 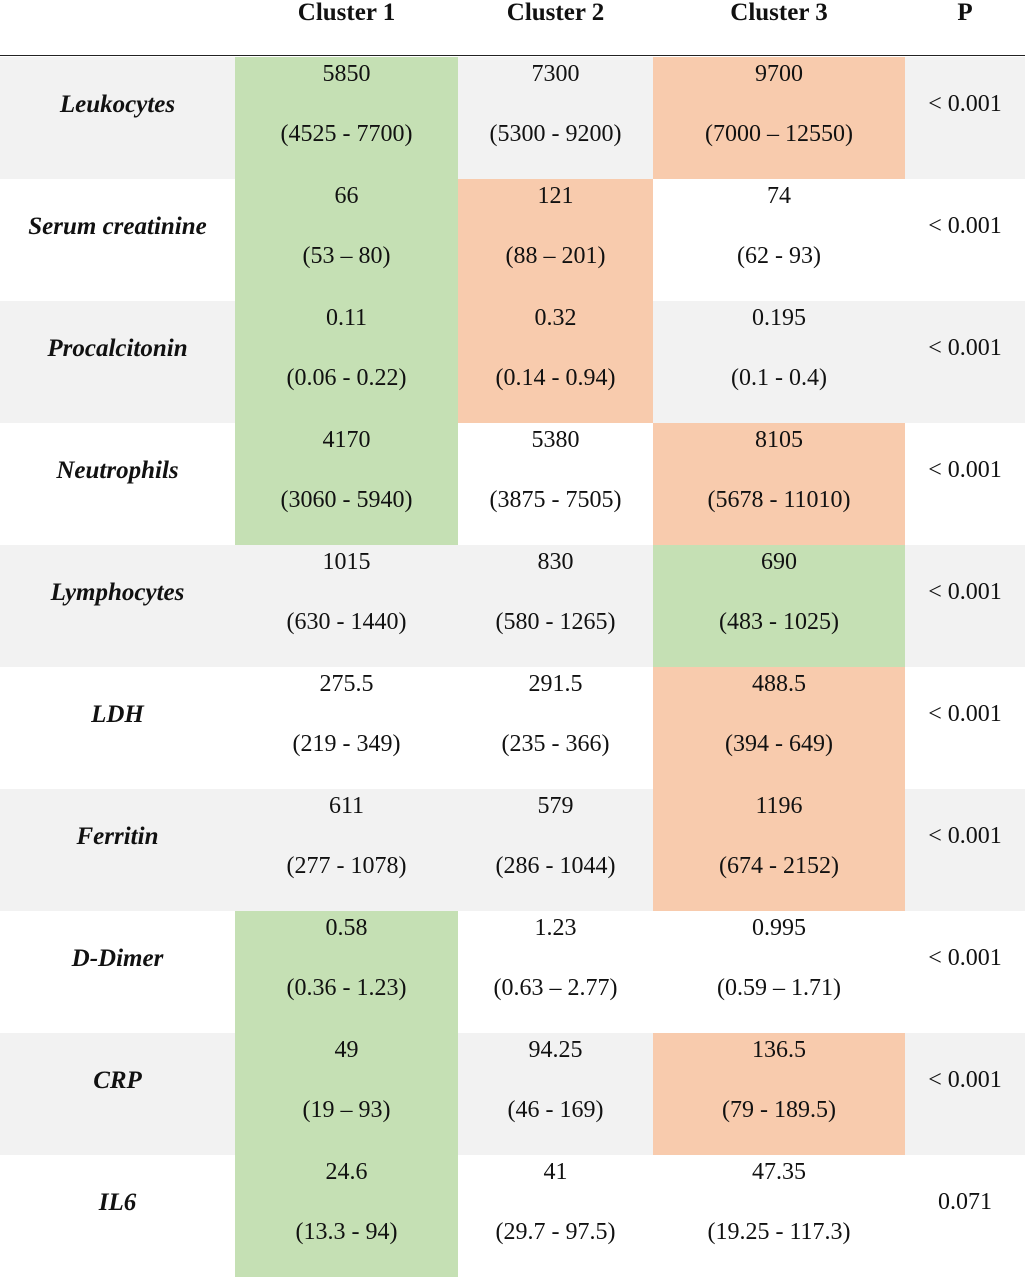 What do you see at coordinates (346, 196) in the screenshot?
I see `median-value: 66` at bounding box center [346, 196].